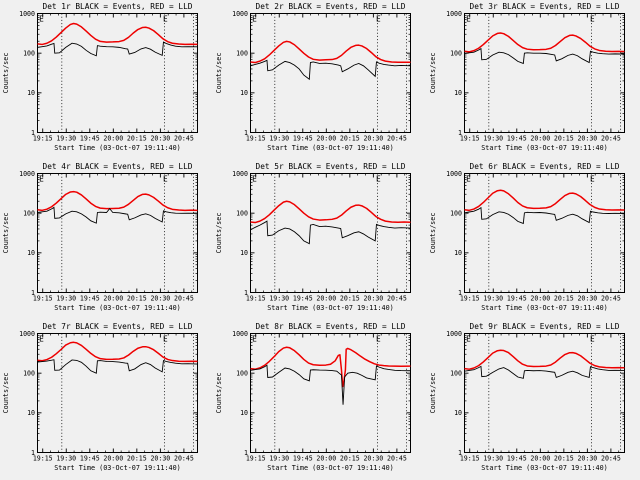 The image size is (640, 480). What do you see at coordinates (331, 326) in the screenshot?
I see `plot-title: Det 8r BLACK = Events, RED = LLD` at bounding box center [331, 326].